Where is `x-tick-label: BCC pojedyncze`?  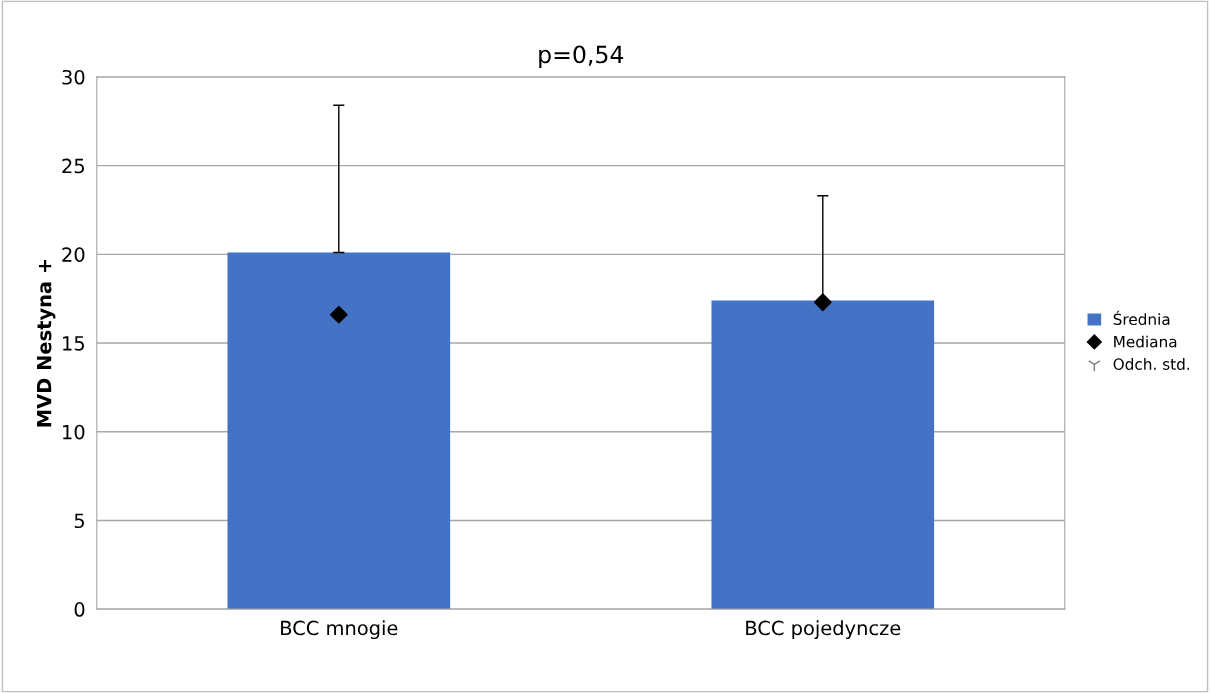
x-tick-label: BCC pojedyncze is located at coordinates (823, 630).